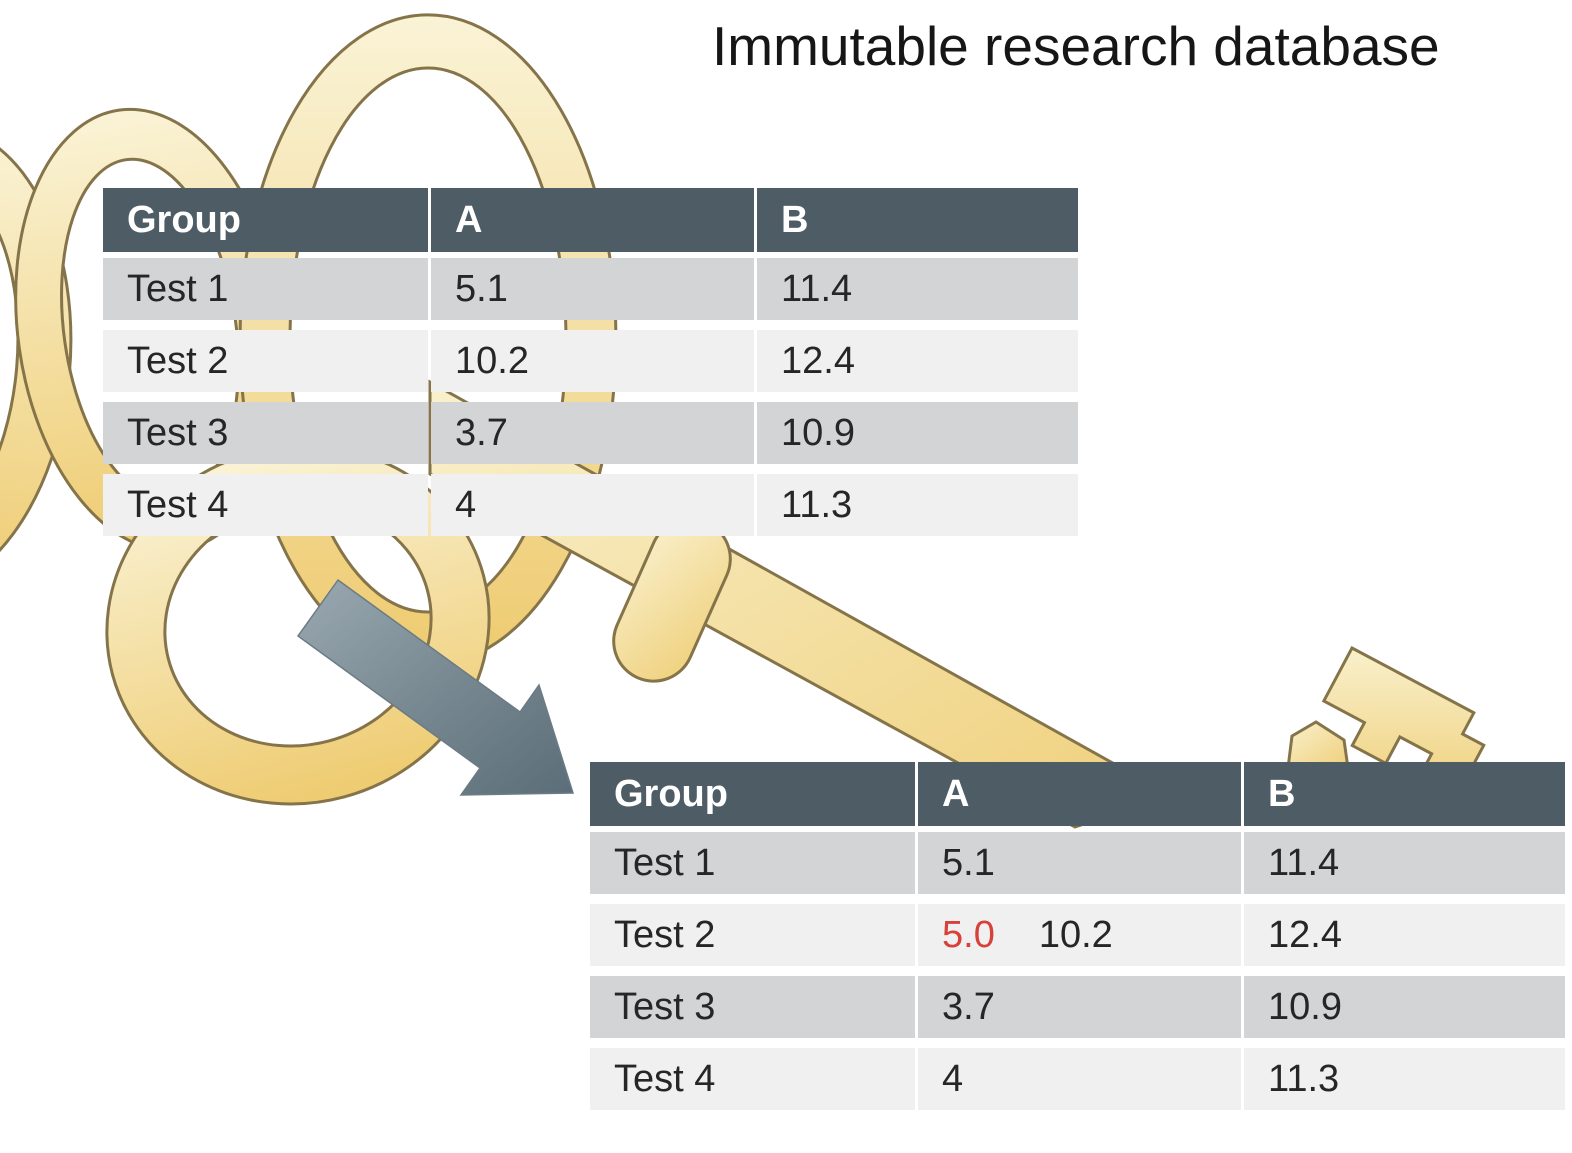 The width and height of the screenshot is (1572, 1153). What do you see at coordinates (1076, 46) in the screenshot?
I see `page-title: Immutable research database` at bounding box center [1076, 46].